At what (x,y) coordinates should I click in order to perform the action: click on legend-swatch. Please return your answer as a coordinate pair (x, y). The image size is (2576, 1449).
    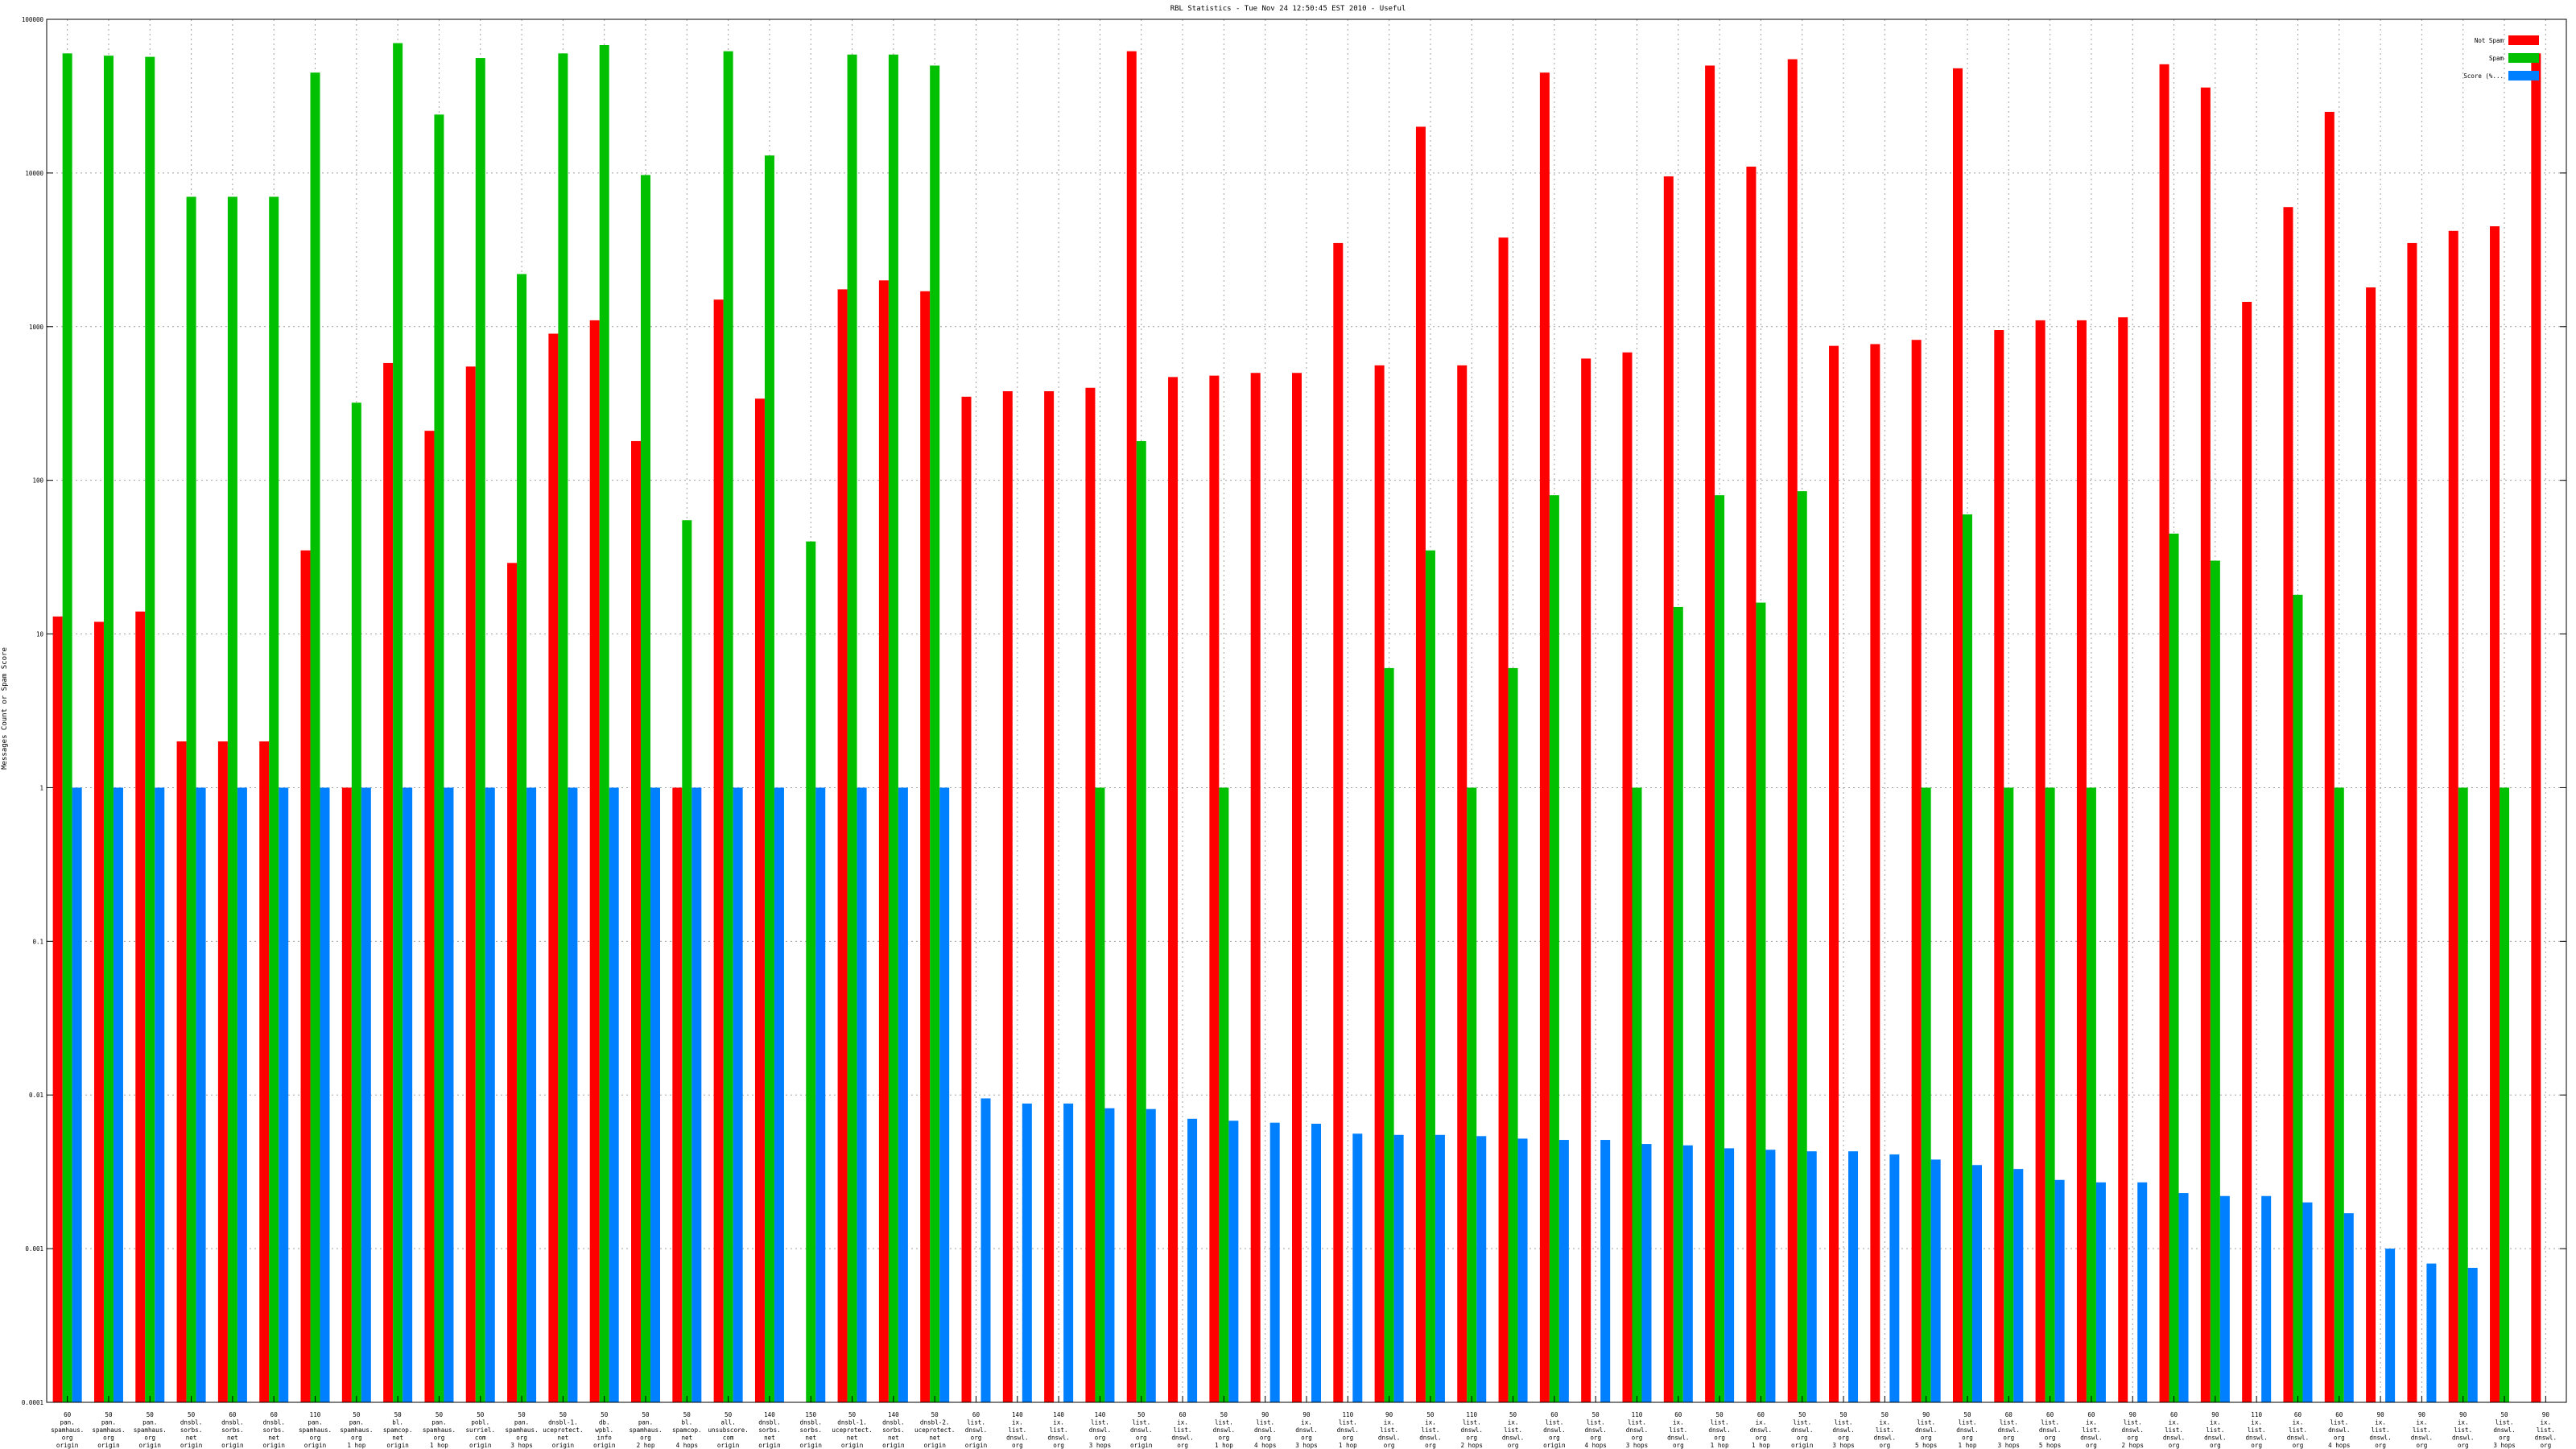
    Looking at the image, I should click on (2523, 40).